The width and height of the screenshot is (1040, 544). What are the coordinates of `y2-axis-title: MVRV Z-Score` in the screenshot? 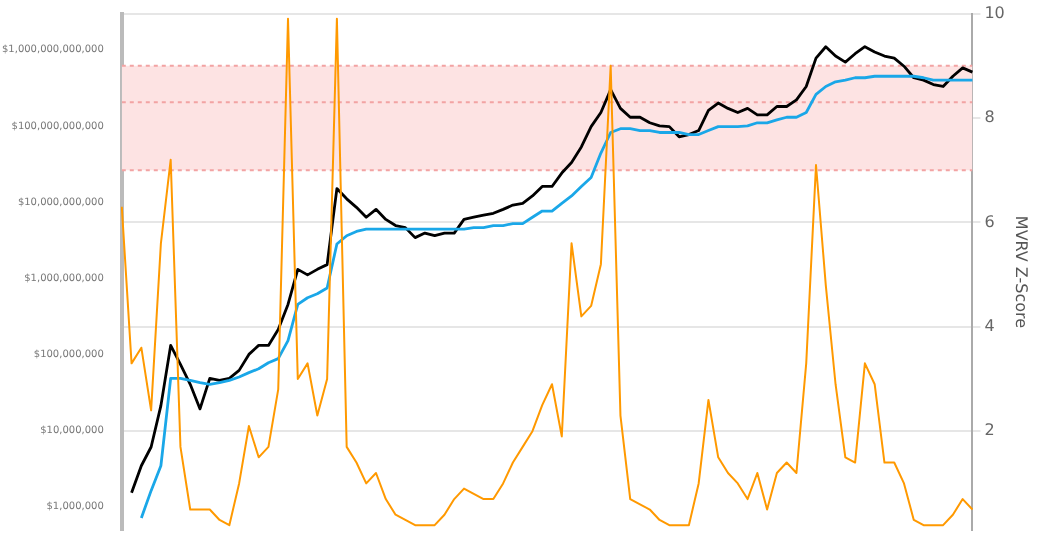 It's located at (1021, 272).